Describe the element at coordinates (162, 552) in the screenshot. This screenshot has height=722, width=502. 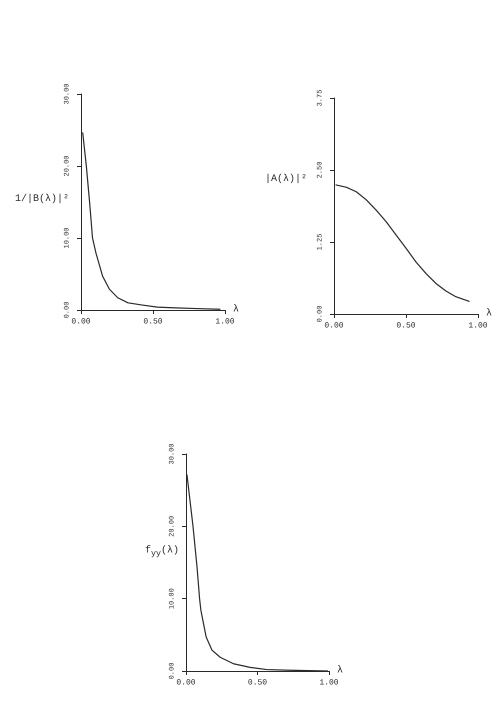
I see `y-axis-title: f$_{yy}$(λ)` at that location.